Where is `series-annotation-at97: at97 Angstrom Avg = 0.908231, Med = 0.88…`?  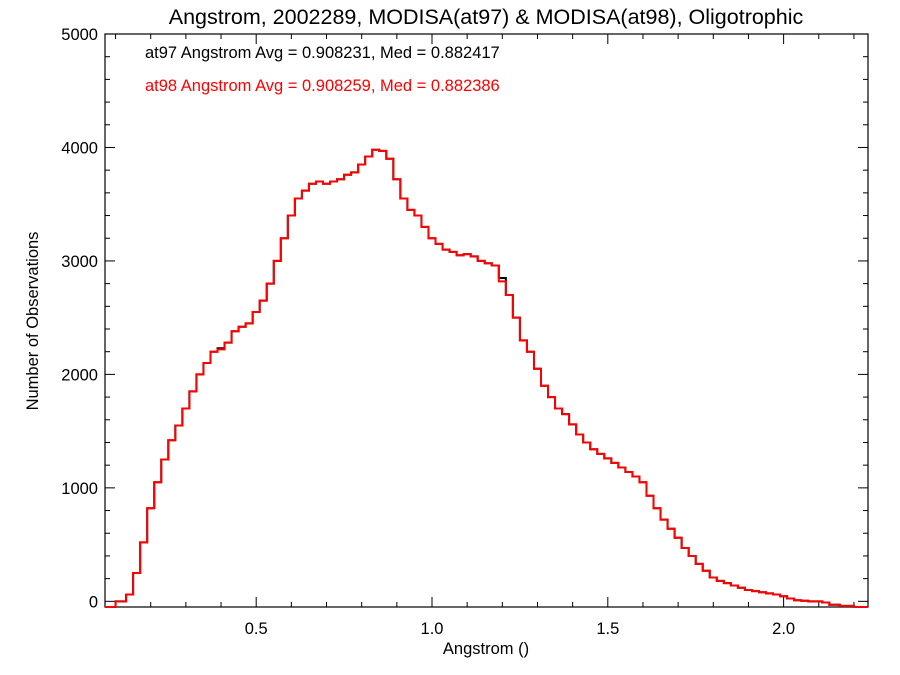 series-annotation-at97: at97 Angstrom Avg = 0.908231, Med = 0.88… is located at coordinates (322, 53).